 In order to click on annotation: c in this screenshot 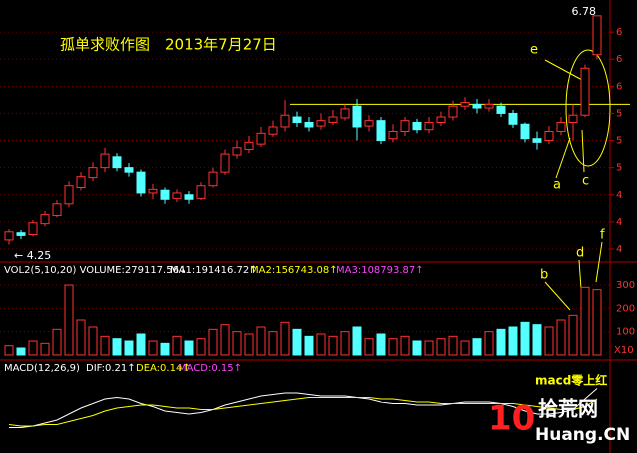, I will do `click(585, 181)`.